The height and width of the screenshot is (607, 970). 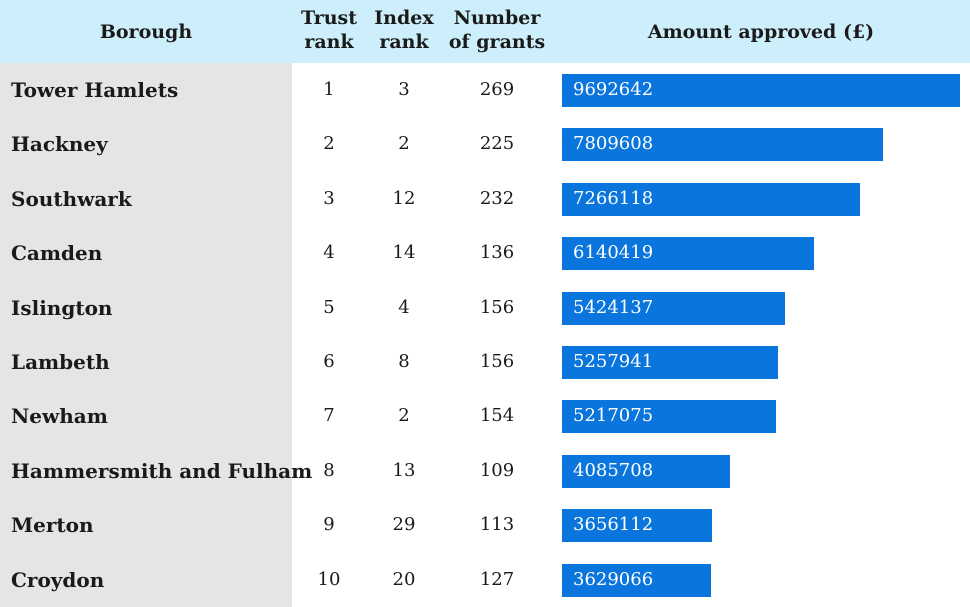 I want to click on borough-name: Islington, so click(x=62, y=307).